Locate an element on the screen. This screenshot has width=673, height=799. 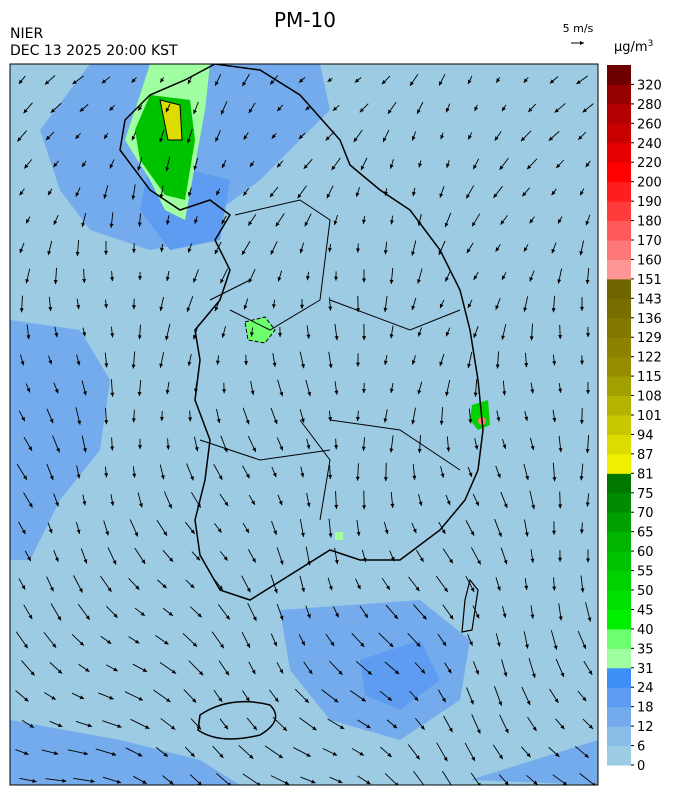
colorbar-label: 170 is located at coordinates (649, 241).